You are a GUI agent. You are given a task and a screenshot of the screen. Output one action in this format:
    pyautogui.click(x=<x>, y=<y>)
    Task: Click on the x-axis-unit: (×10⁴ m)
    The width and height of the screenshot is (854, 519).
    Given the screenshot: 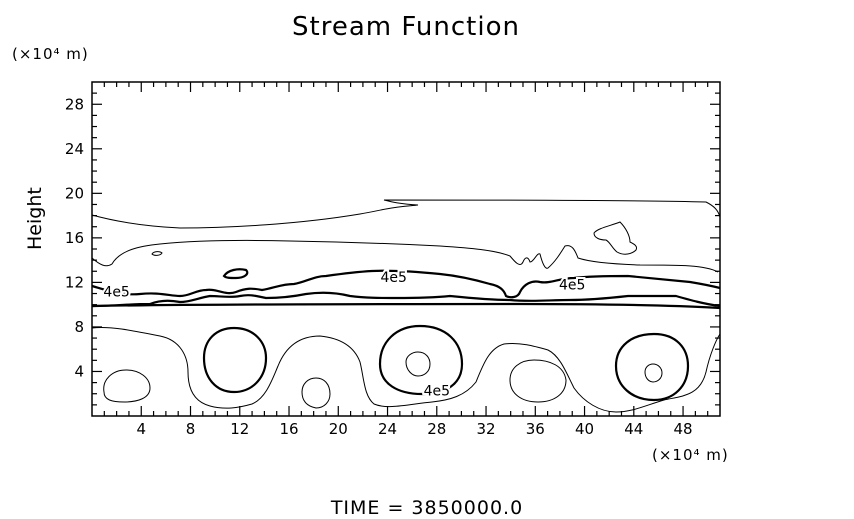 What is the action you would take?
    pyautogui.click(x=690, y=455)
    